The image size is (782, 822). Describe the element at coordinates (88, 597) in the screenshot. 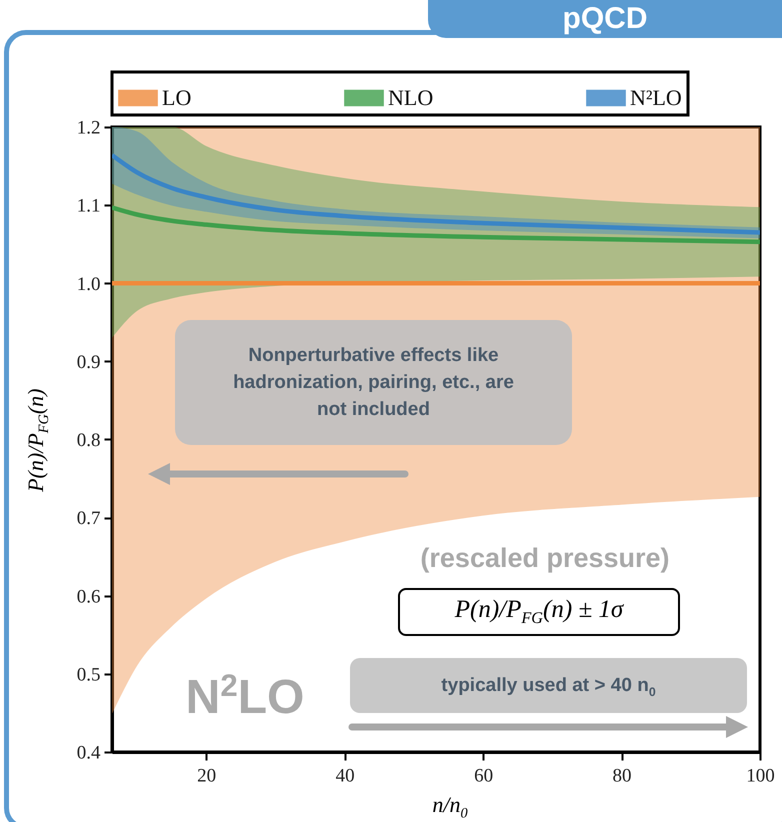

I see `y-tick-label: 0.6` at that location.